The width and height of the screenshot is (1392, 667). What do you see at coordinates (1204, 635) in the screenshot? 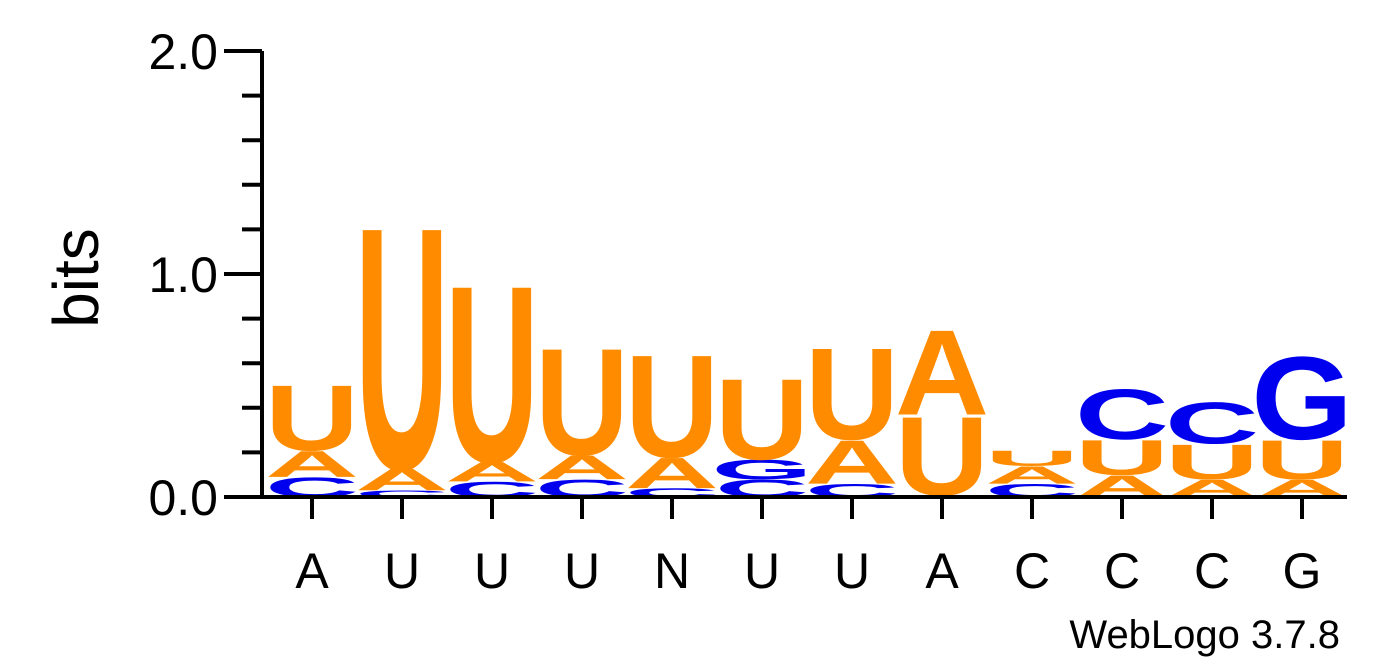
I see `weblogo-credit: WebLogo 3.7.8` at bounding box center [1204, 635].